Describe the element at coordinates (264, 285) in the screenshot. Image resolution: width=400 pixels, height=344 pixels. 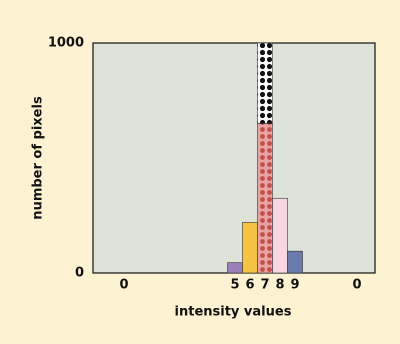
I see `x-tick-label: 7` at that location.